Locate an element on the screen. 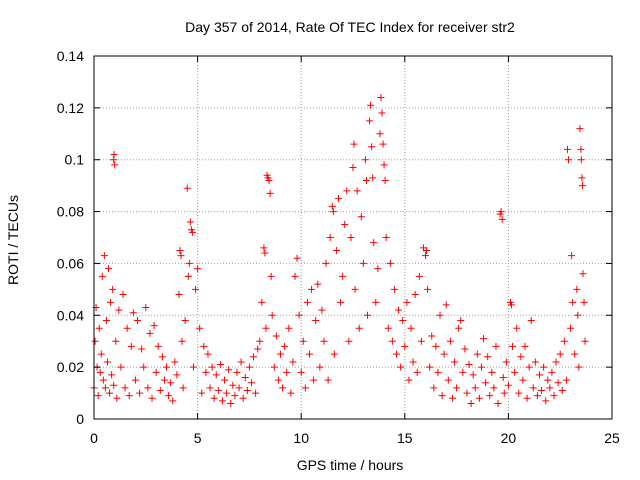 This screenshot has width=640, height=480. y-tick-label: 0.06 is located at coordinates (70, 263).